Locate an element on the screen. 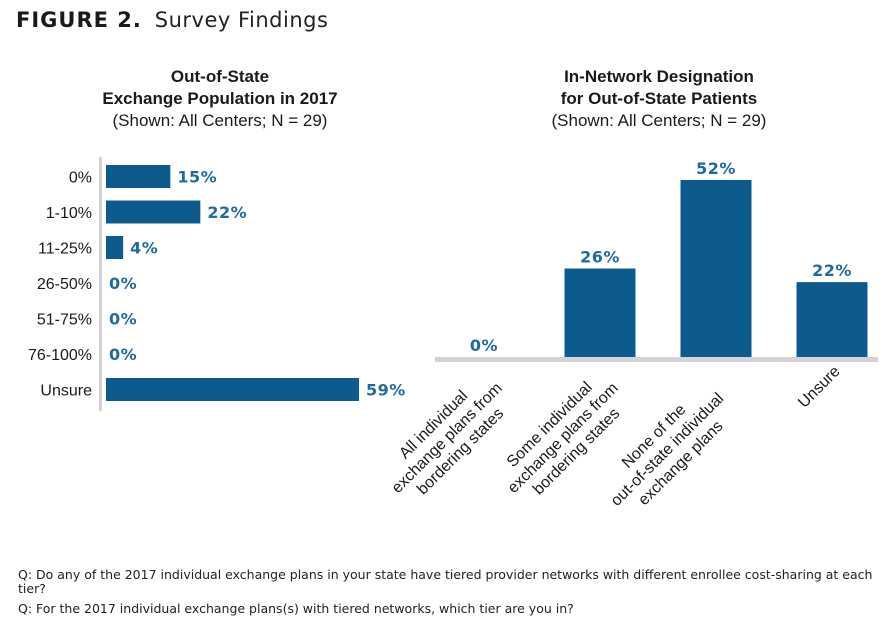 The height and width of the screenshot is (628, 888). left-chart-category-label: 51-75% is located at coordinates (64, 320).